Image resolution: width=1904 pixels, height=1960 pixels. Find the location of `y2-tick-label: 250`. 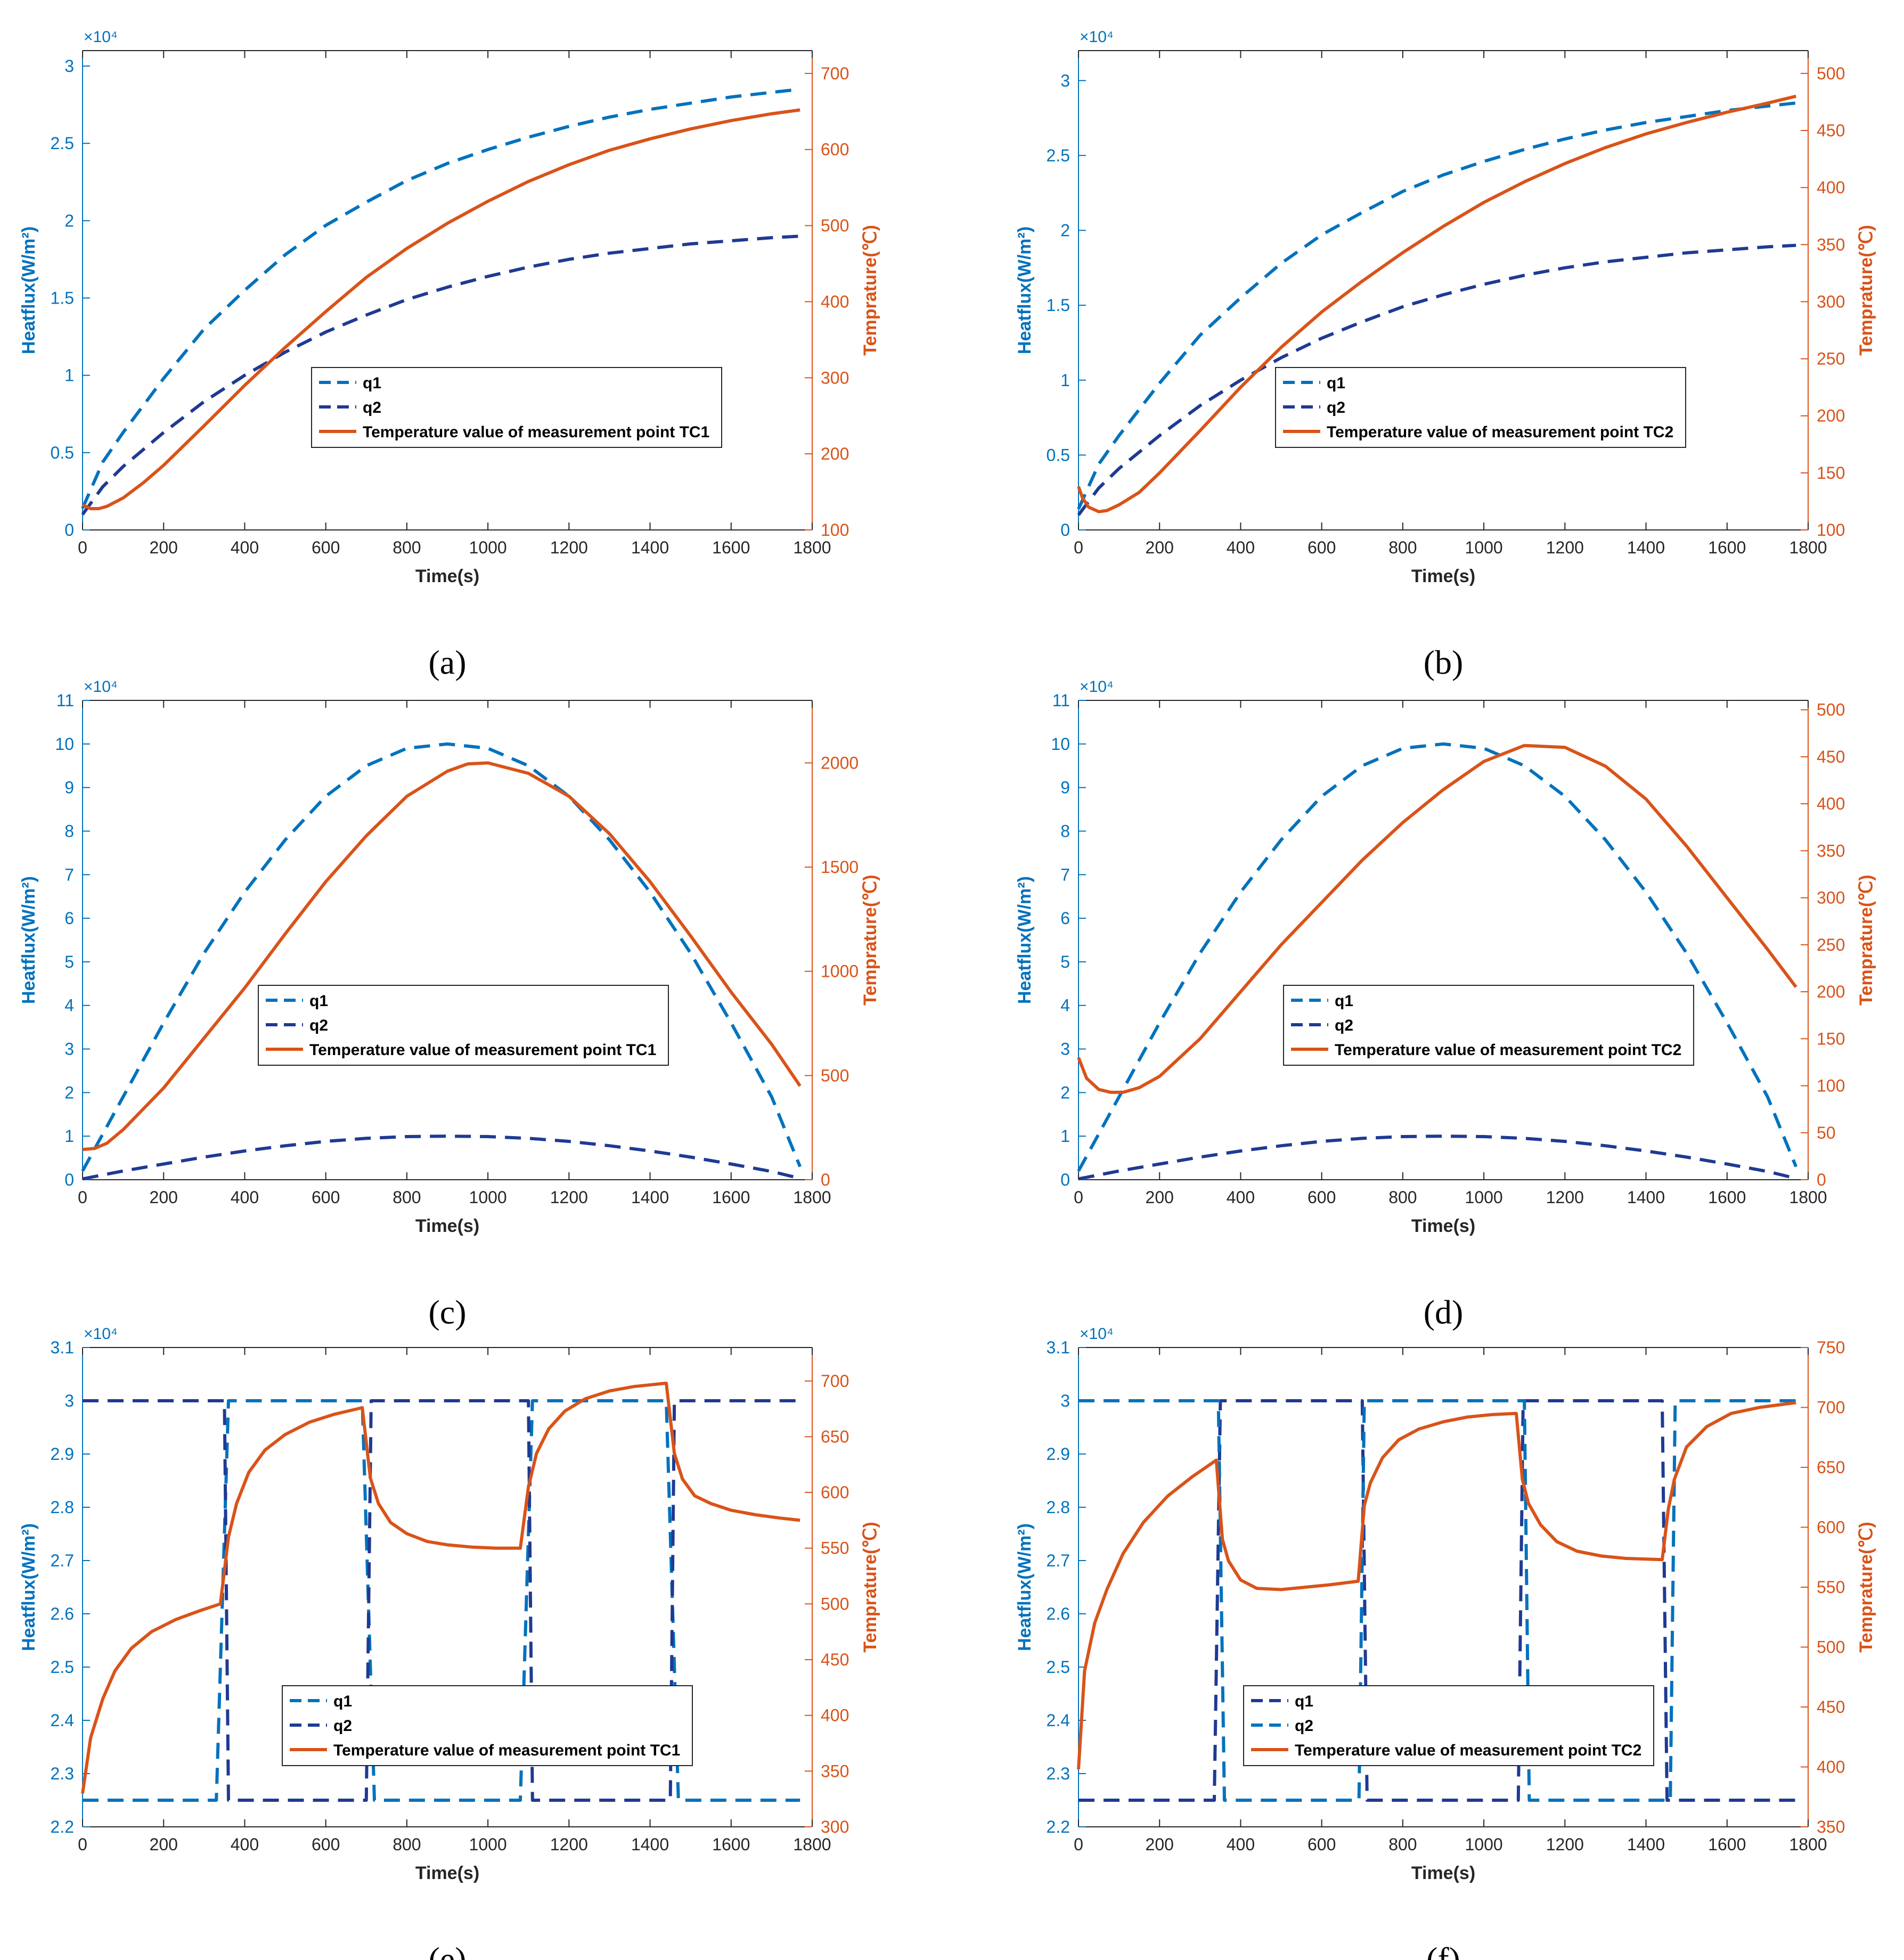

y2-tick-label: 250 is located at coordinates (1831, 359).